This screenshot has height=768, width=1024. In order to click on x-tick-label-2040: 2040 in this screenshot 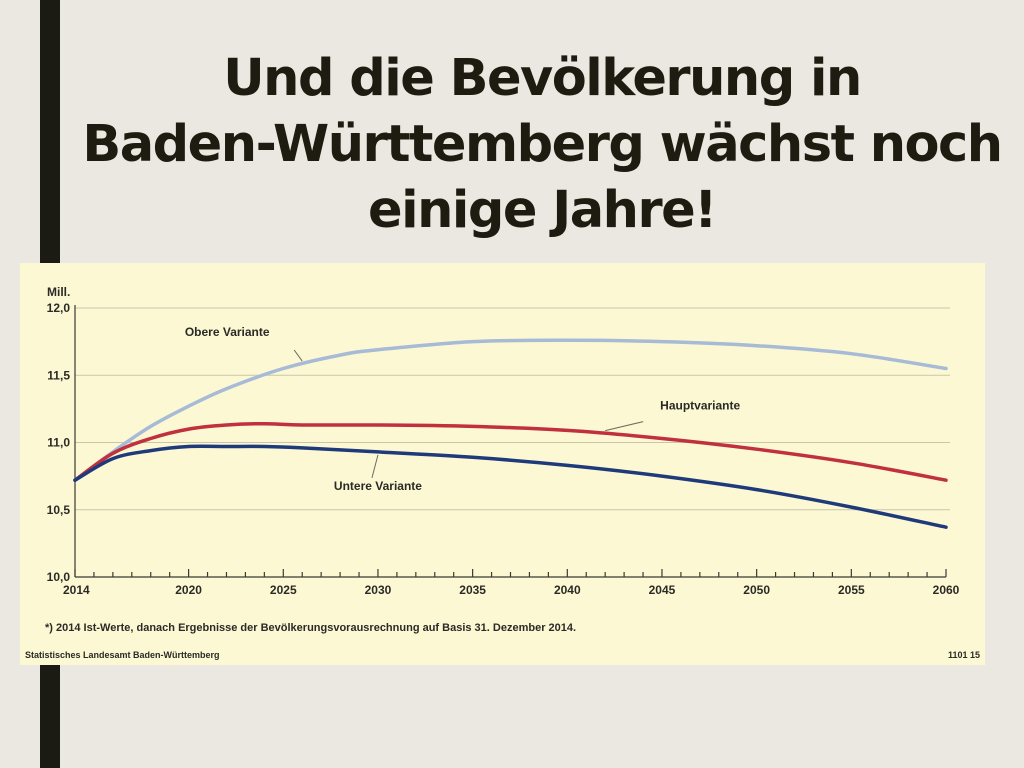, I will do `click(567, 590)`.